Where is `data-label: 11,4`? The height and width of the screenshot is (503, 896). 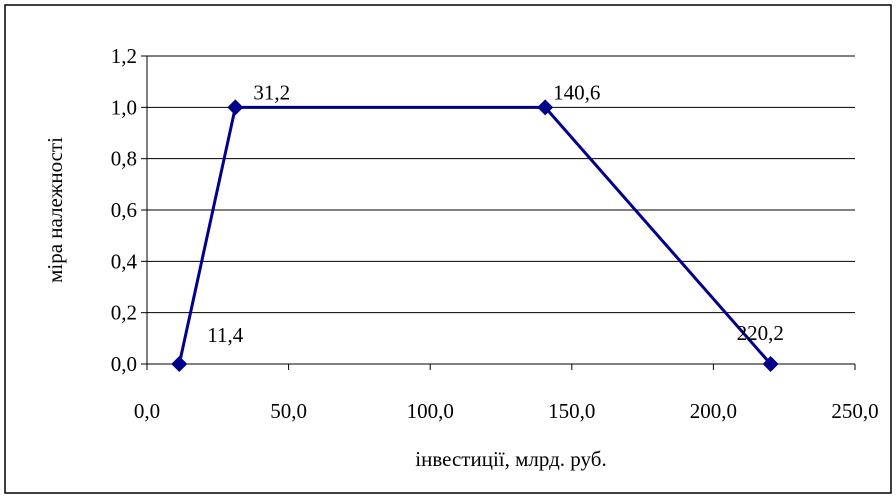 data-label: 11,4 is located at coordinates (225, 335).